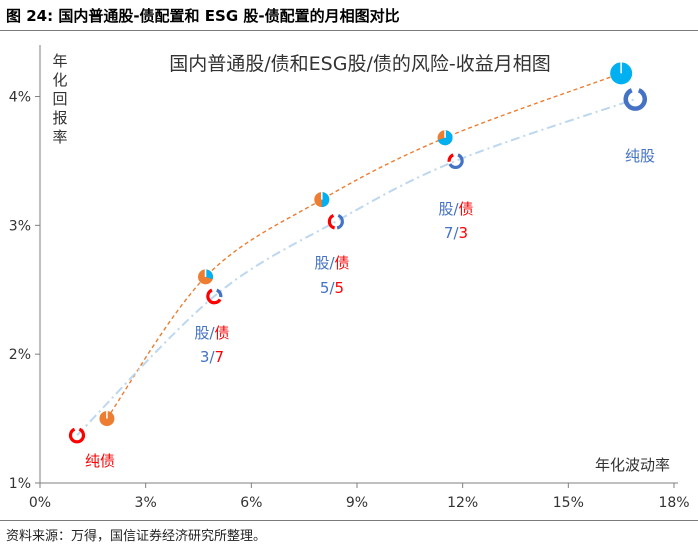 This screenshot has height=547, width=698. Describe the element at coordinates (357, 503) in the screenshot. I see `x-tick-label: 9%` at that location.